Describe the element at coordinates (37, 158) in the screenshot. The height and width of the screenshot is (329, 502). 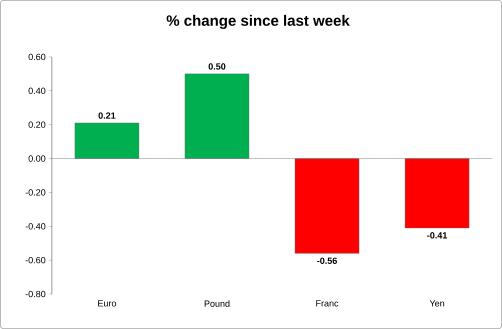
I see `y-tick-label: 0.00` at that location.